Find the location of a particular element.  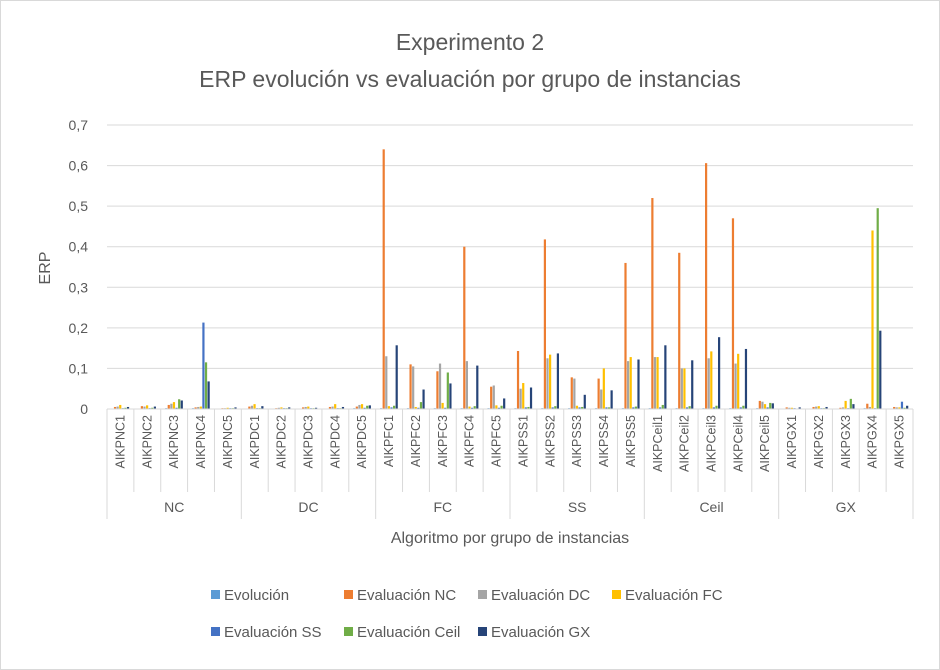

group-label: SS is located at coordinates (577, 507).